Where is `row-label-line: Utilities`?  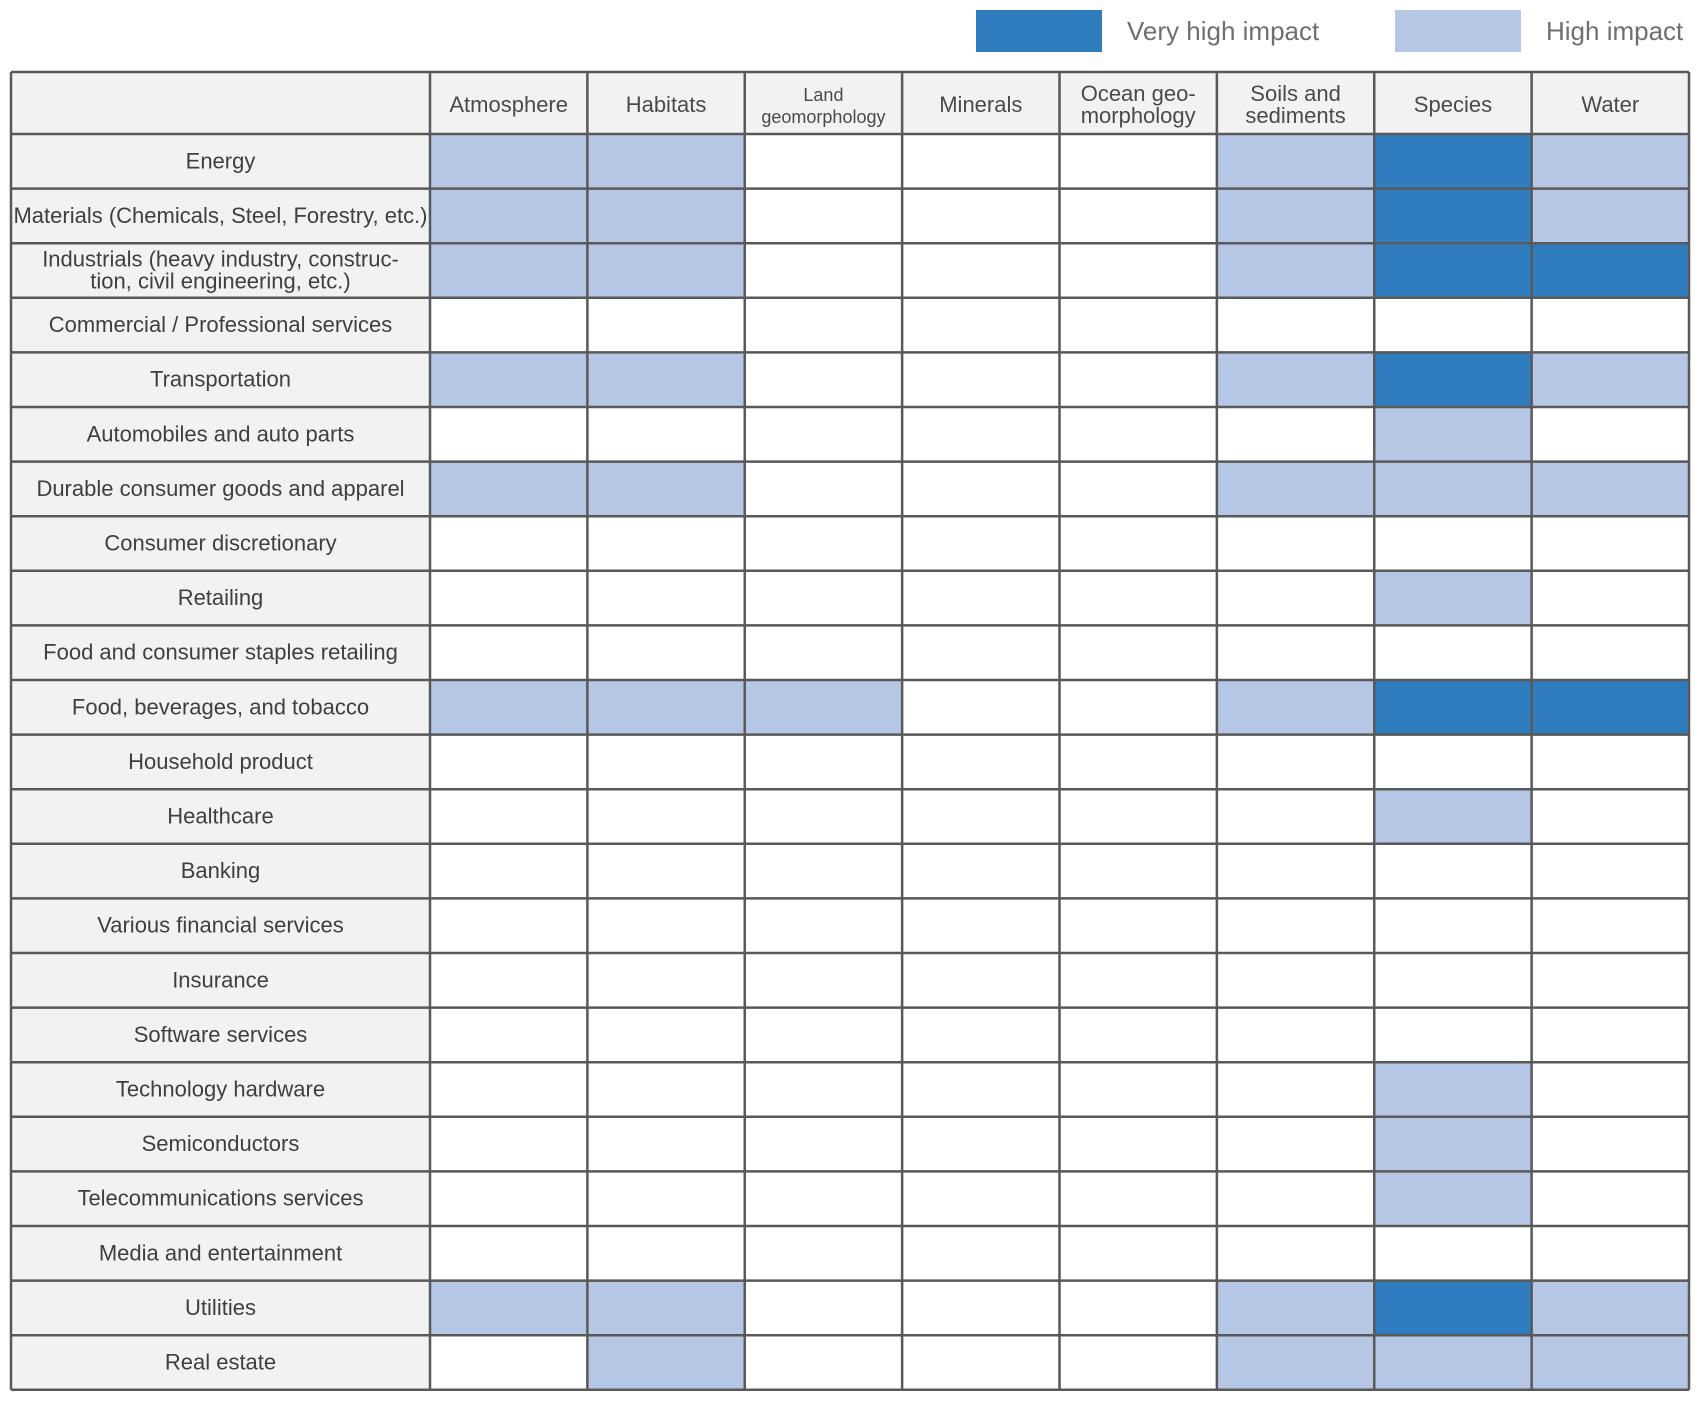 row-label-line: Utilities is located at coordinates (220, 1307).